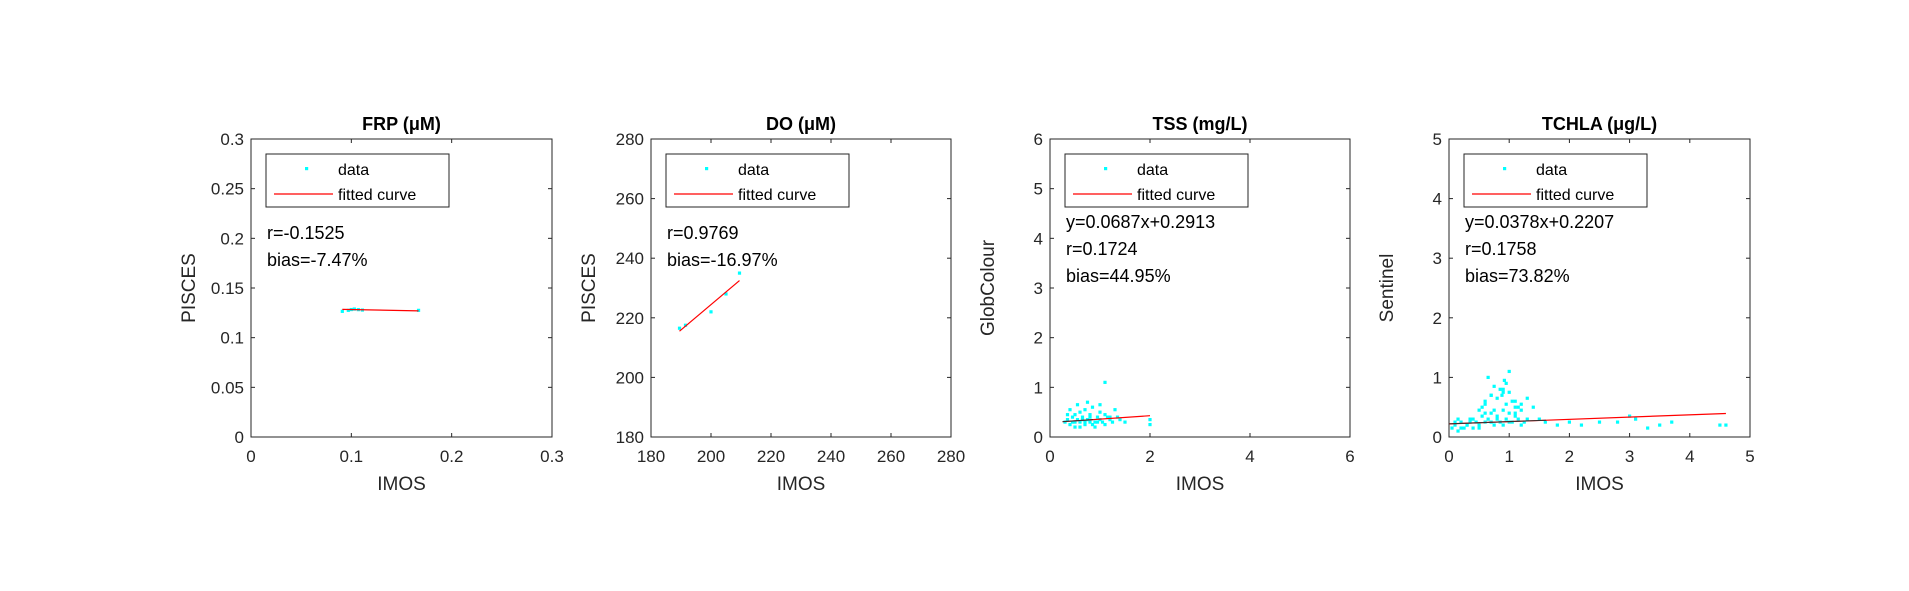 Image resolution: width=1909 pixels, height=591 pixels. I want to click on x-tick-label: 280, so click(951, 456).